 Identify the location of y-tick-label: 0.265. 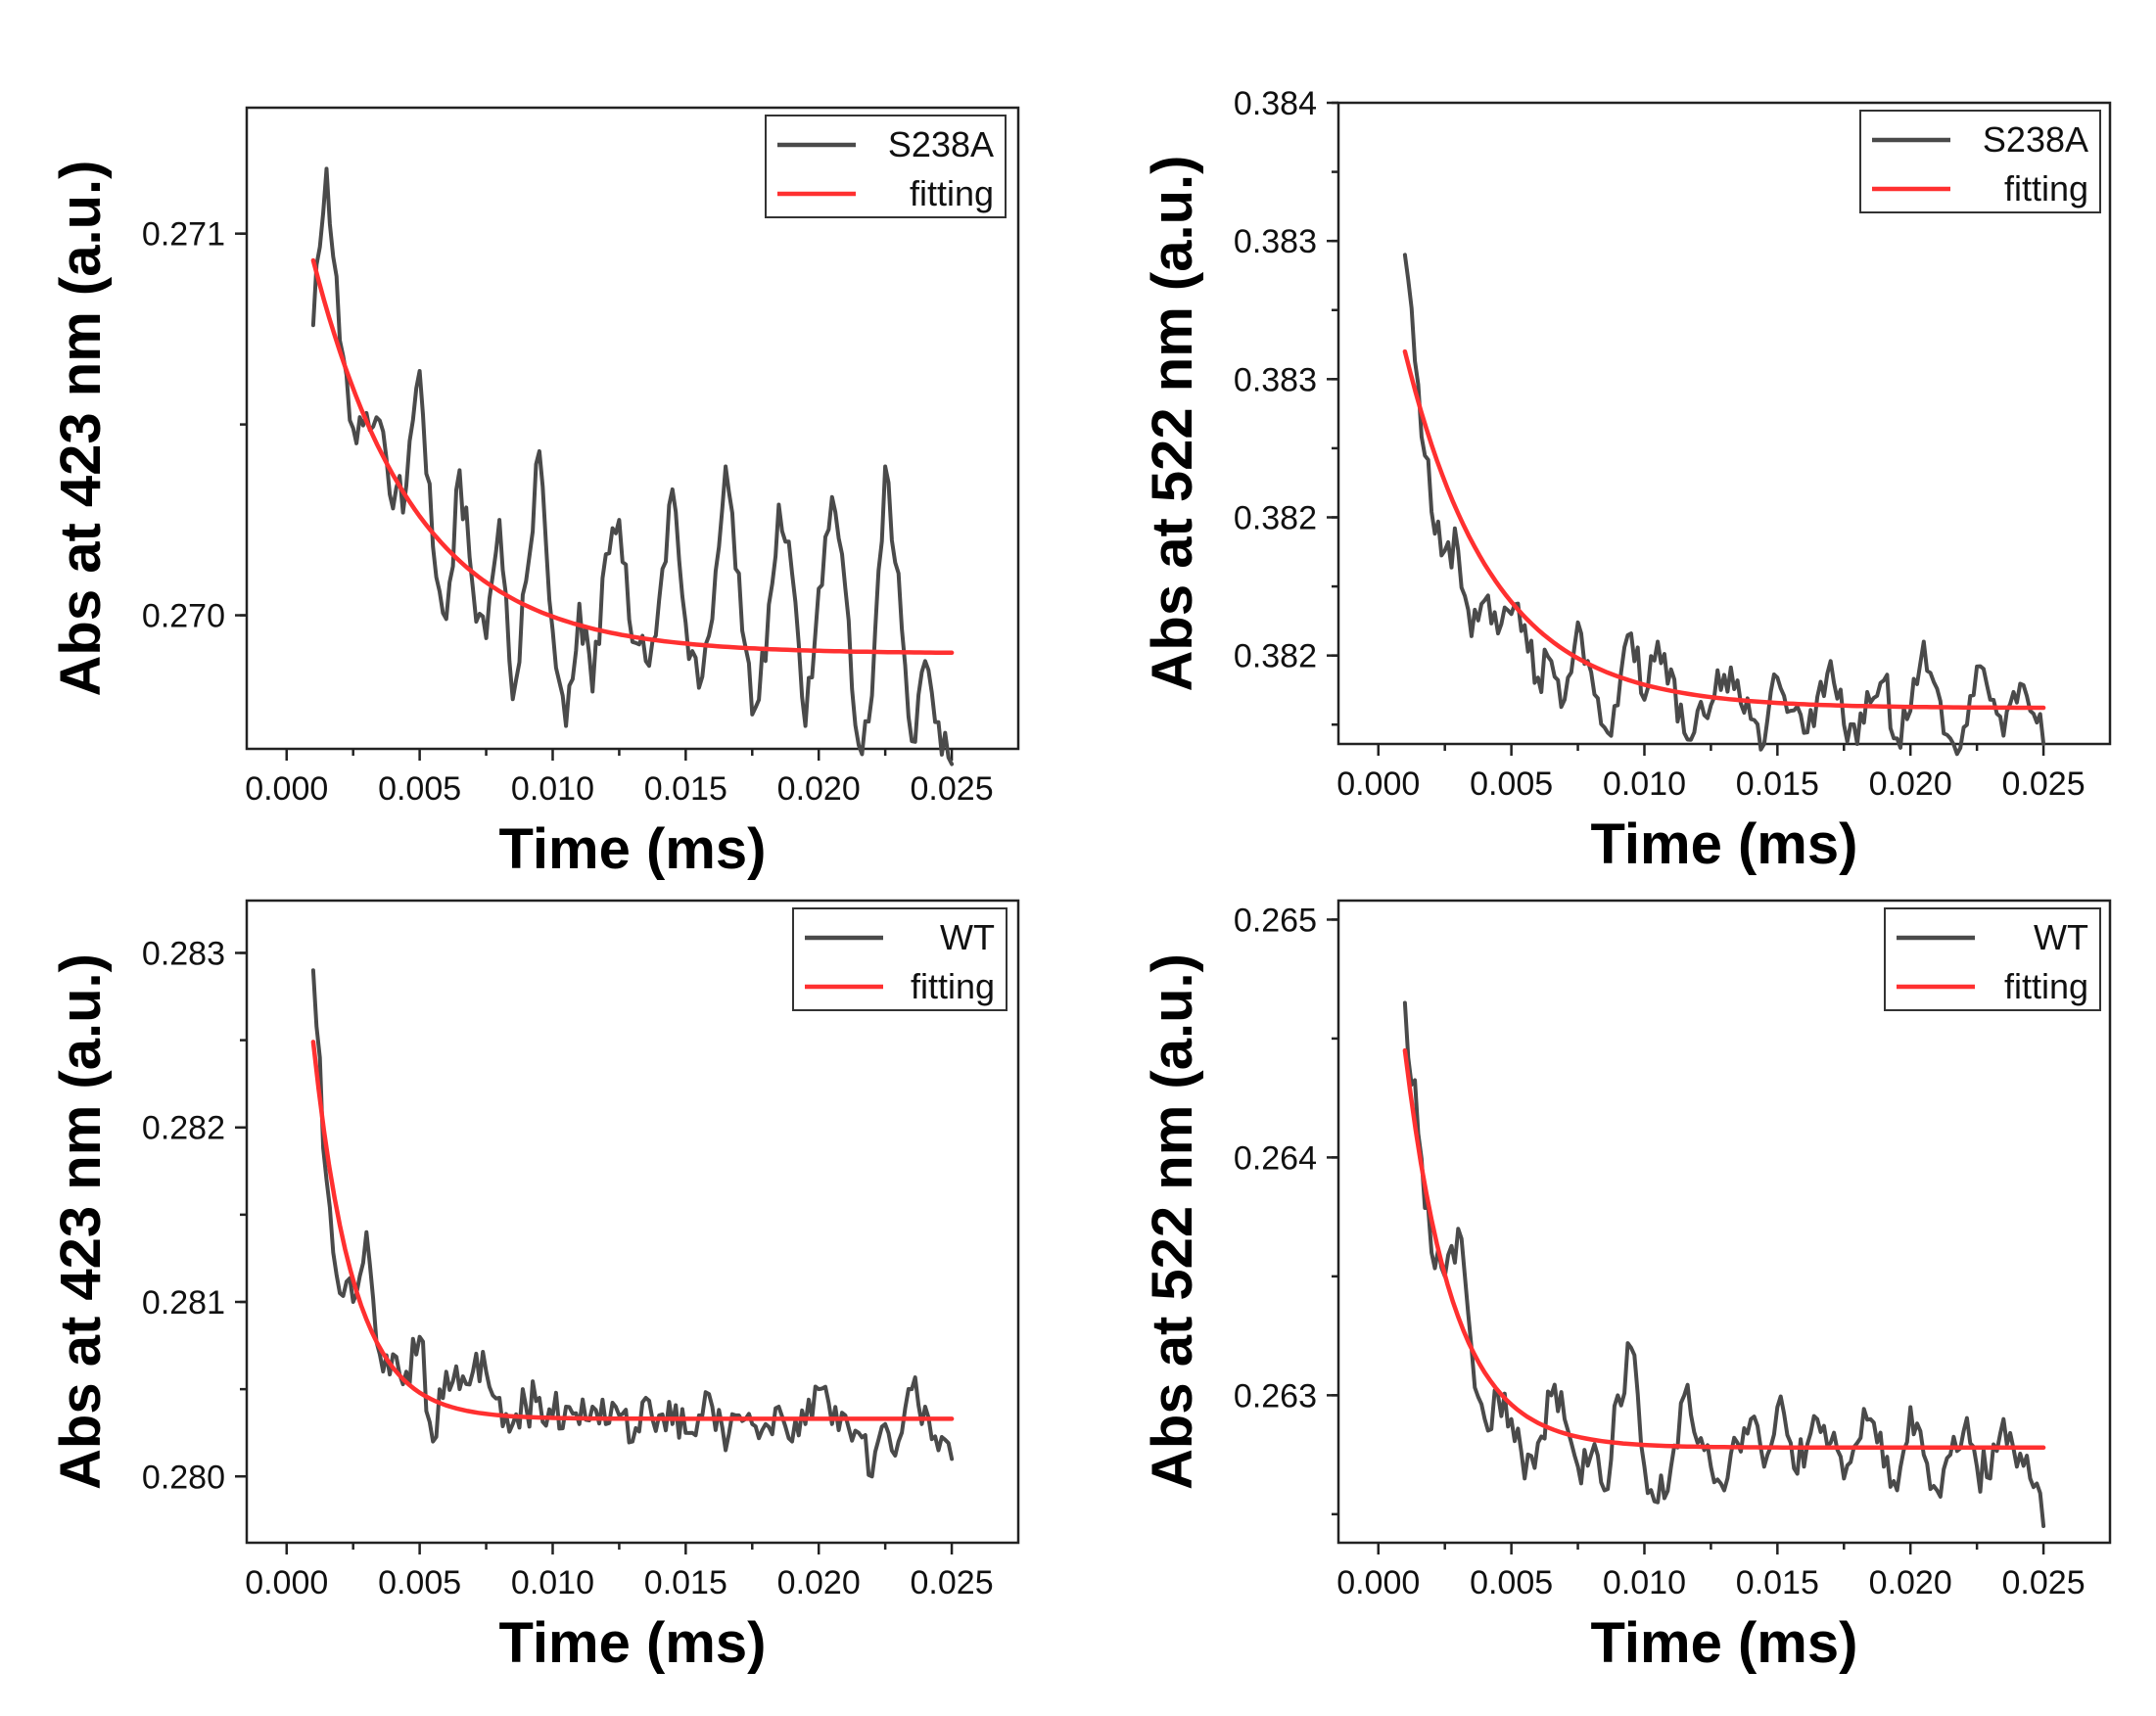
(1276, 920).